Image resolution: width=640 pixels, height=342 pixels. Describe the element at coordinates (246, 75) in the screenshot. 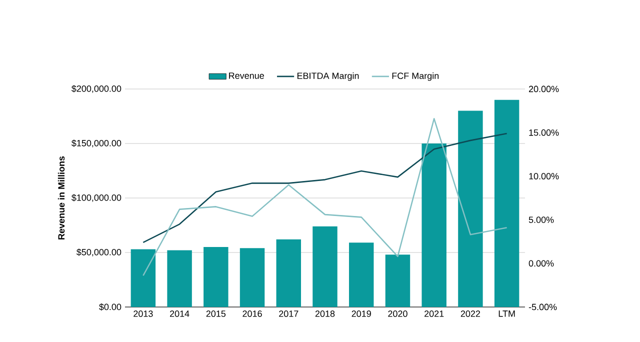

I see `legend-label: Revenue` at that location.